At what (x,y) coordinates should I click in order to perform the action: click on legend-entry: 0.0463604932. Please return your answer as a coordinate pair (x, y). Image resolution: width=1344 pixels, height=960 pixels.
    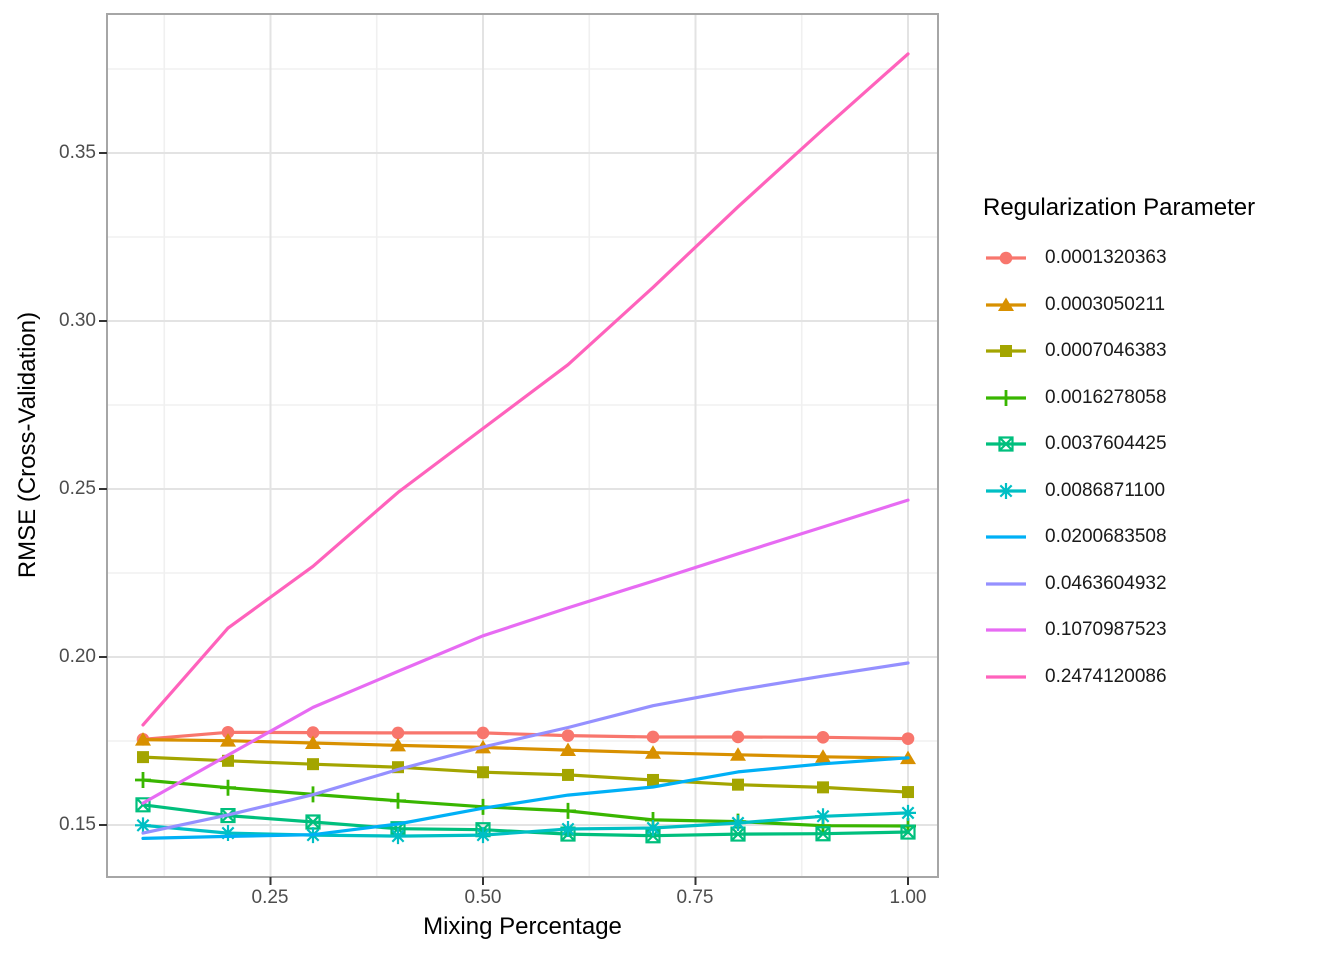
    Looking at the image, I should click on (1075, 584).